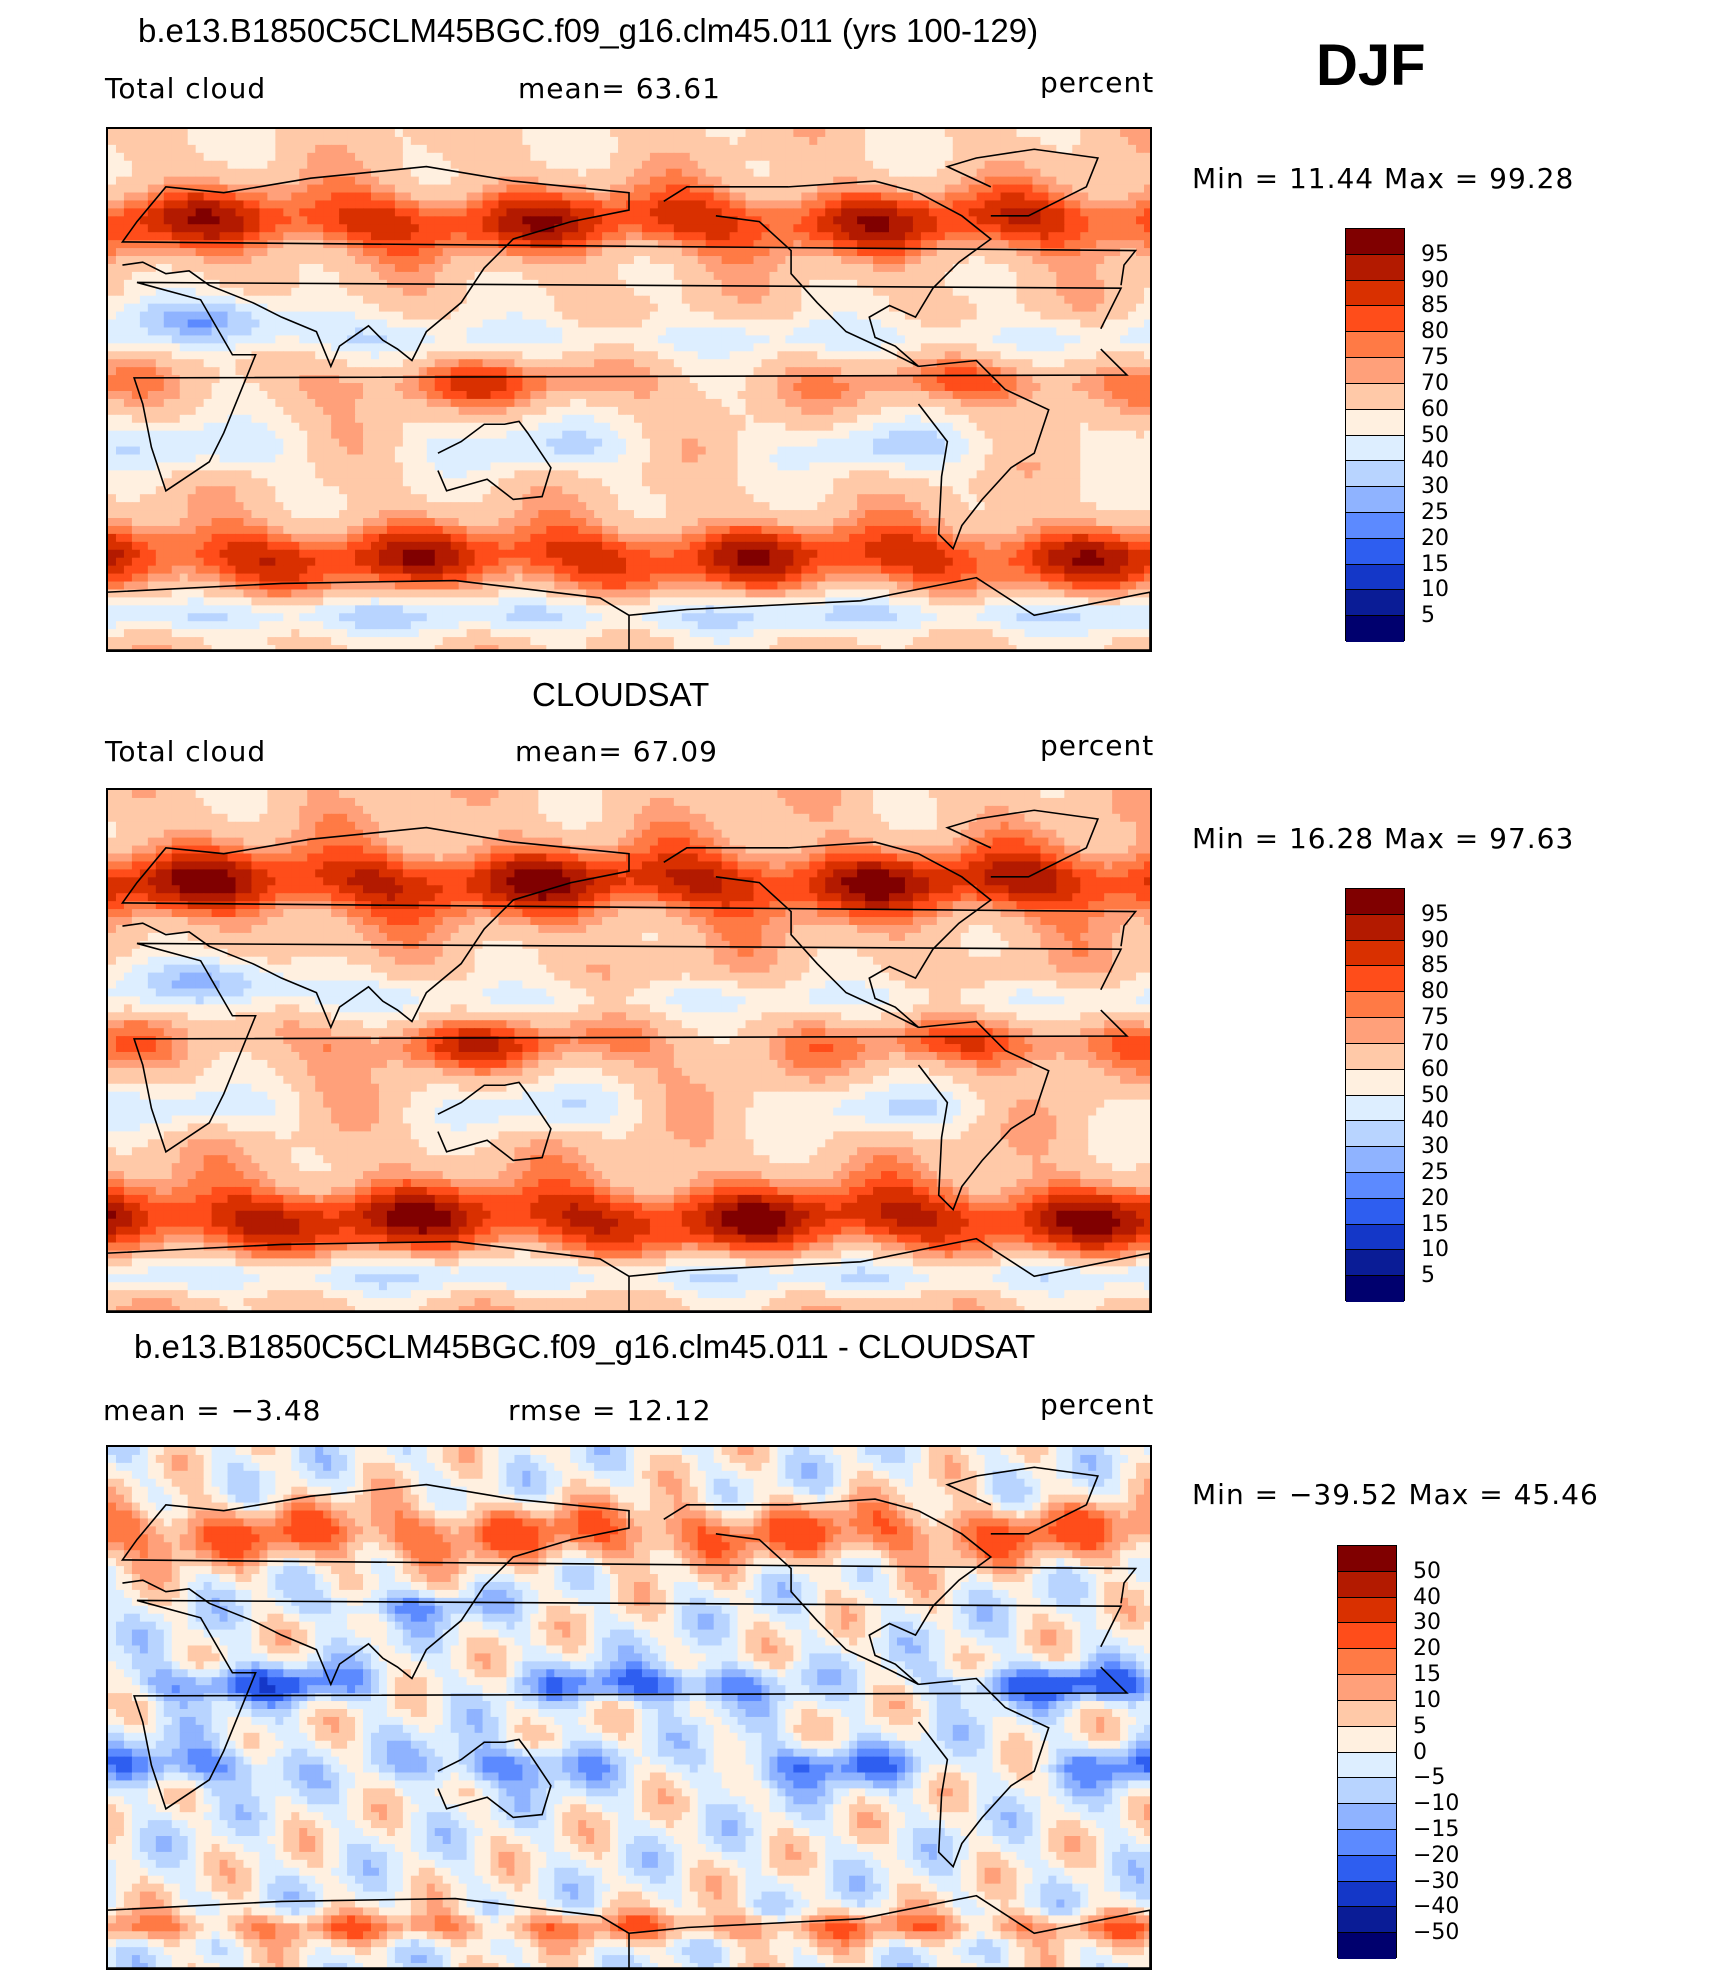 The width and height of the screenshot is (1710, 1970). I want to click on colorbar-label: 85, so click(1435, 305).